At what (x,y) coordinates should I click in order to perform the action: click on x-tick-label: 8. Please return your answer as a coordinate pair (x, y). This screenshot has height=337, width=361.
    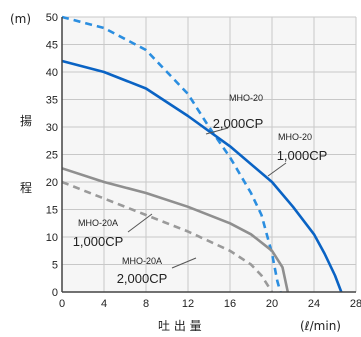
    Looking at the image, I should click on (146, 304).